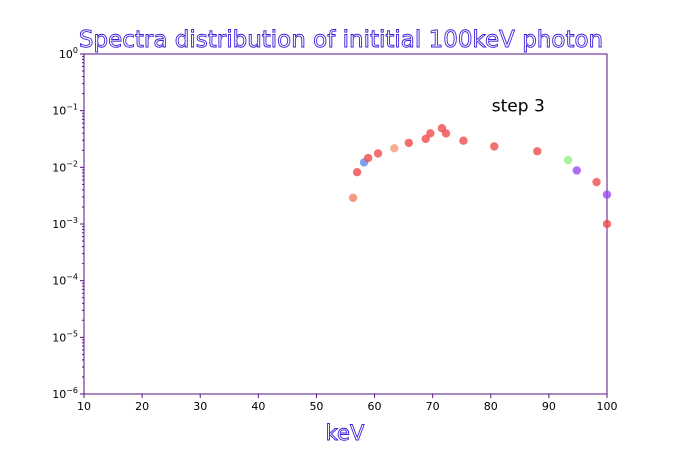 The height and width of the screenshot is (450, 674). I want to click on x-tick-label: 90, so click(549, 406).